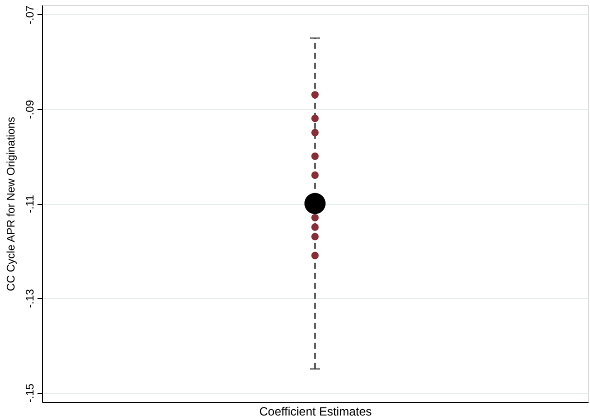 The width and height of the screenshot is (590, 420). I want to click on y-tick-label: -.13, so click(30, 298).